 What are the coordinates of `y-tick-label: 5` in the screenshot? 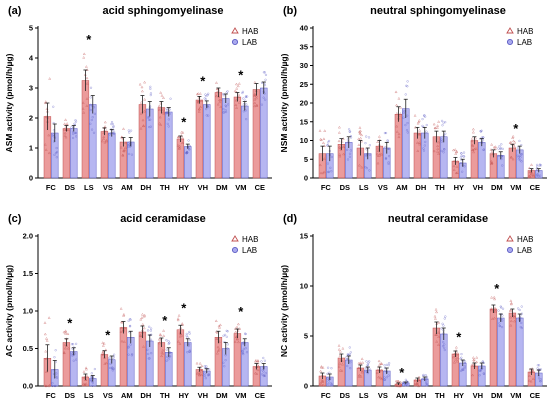 It's located at (306, 336).